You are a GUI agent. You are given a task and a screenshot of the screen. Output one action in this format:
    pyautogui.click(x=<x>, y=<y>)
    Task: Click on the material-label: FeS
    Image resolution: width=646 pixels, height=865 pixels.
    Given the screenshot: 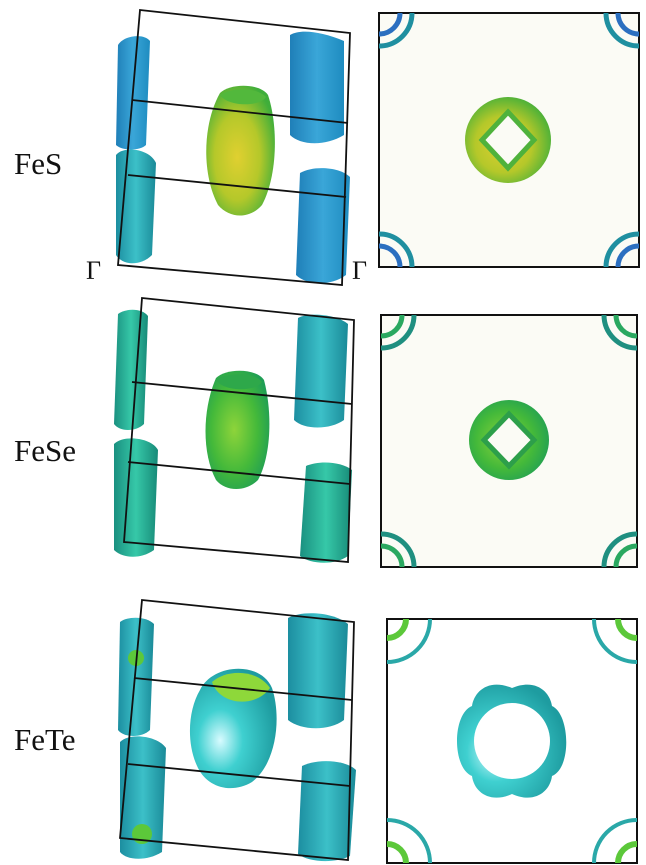 What is the action you would take?
    pyautogui.click(x=38, y=163)
    